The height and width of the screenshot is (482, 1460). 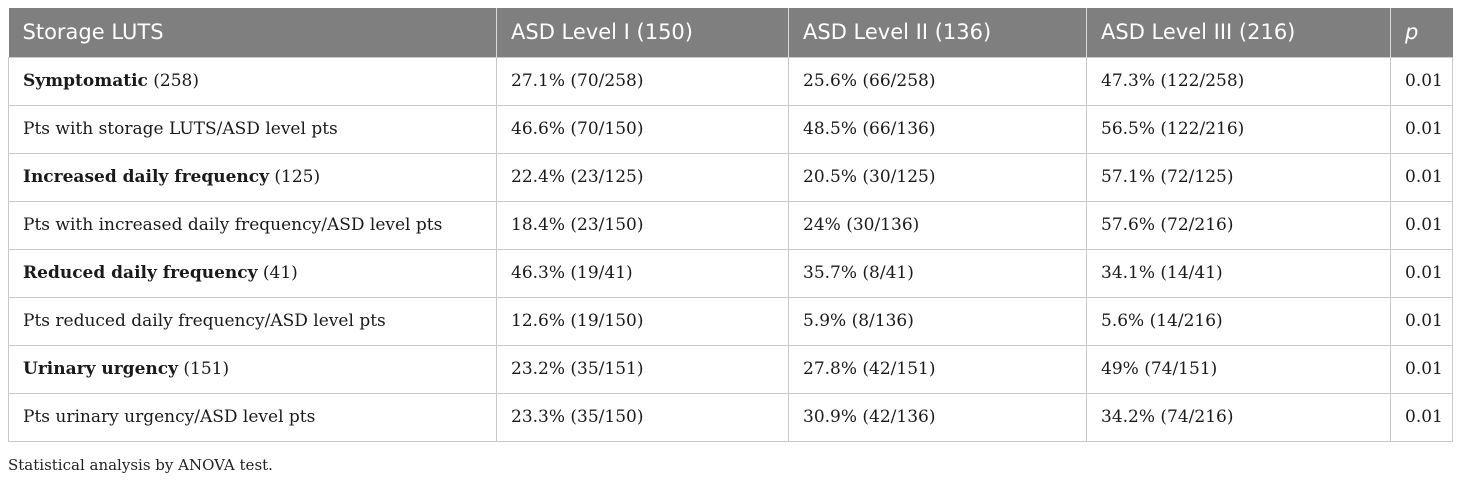 What do you see at coordinates (180, 129) in the screenshot?
I see `row-label-text: Pts with storage LUTS/ASD level pts` at bounding box center [180, 129].